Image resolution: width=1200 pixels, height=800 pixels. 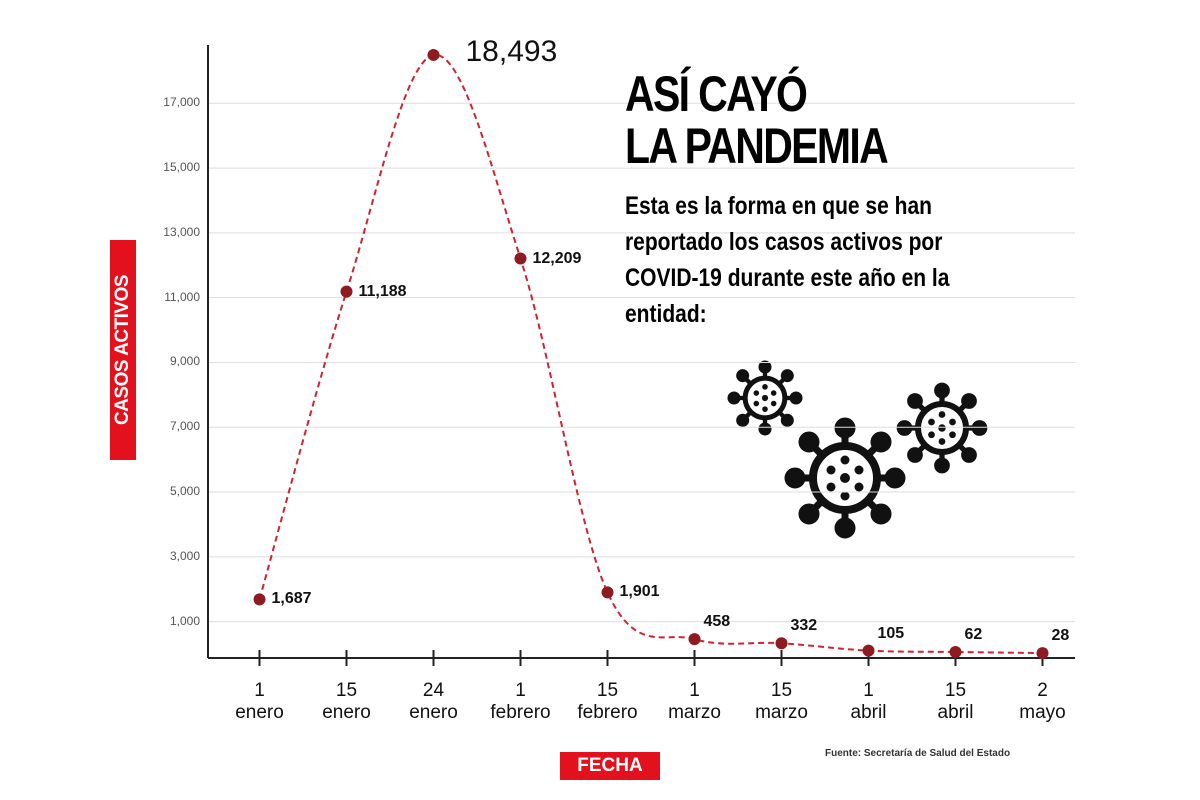 I want to click on x-tick-label: 1 enero, so click(x=259, y=701).